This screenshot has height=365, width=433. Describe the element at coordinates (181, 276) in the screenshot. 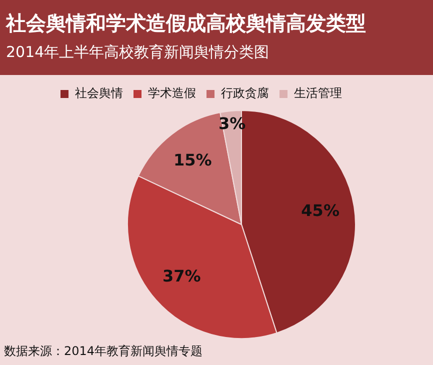

I see `data-label: 37%` at that location.